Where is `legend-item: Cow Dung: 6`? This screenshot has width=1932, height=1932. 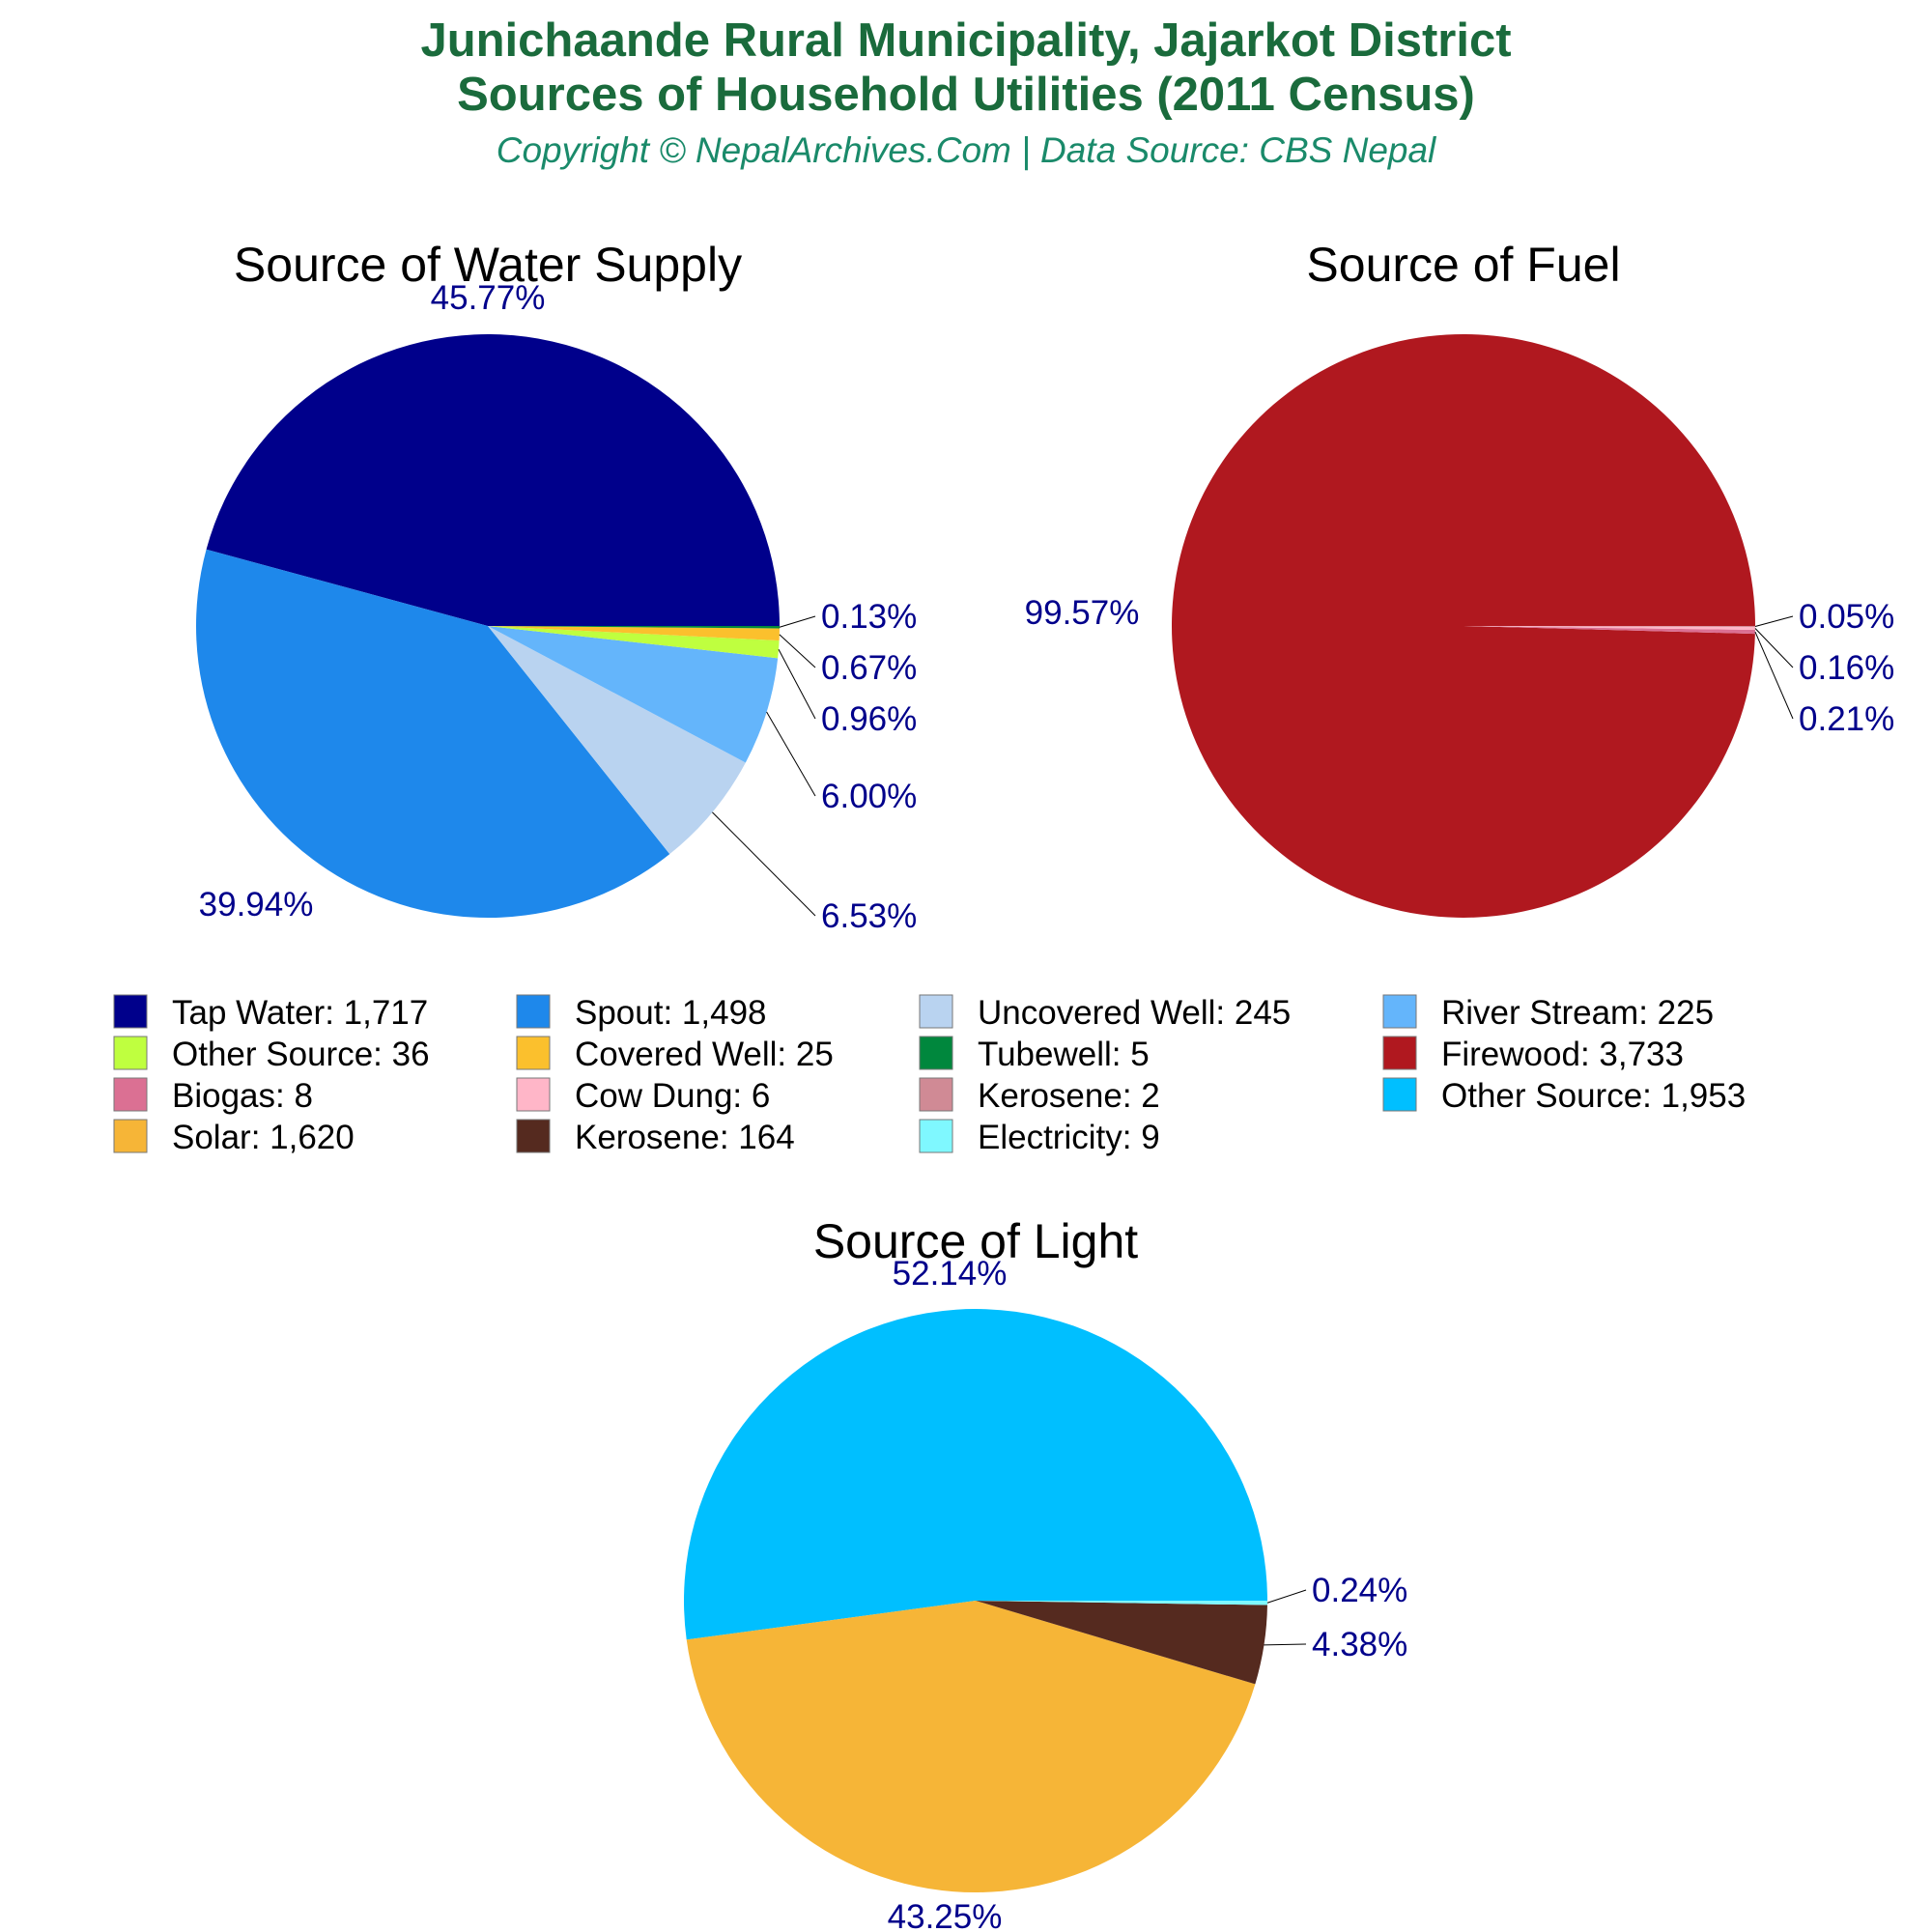 legend-item: Cow Dung: 6 is located at coordinates (643, 1096).